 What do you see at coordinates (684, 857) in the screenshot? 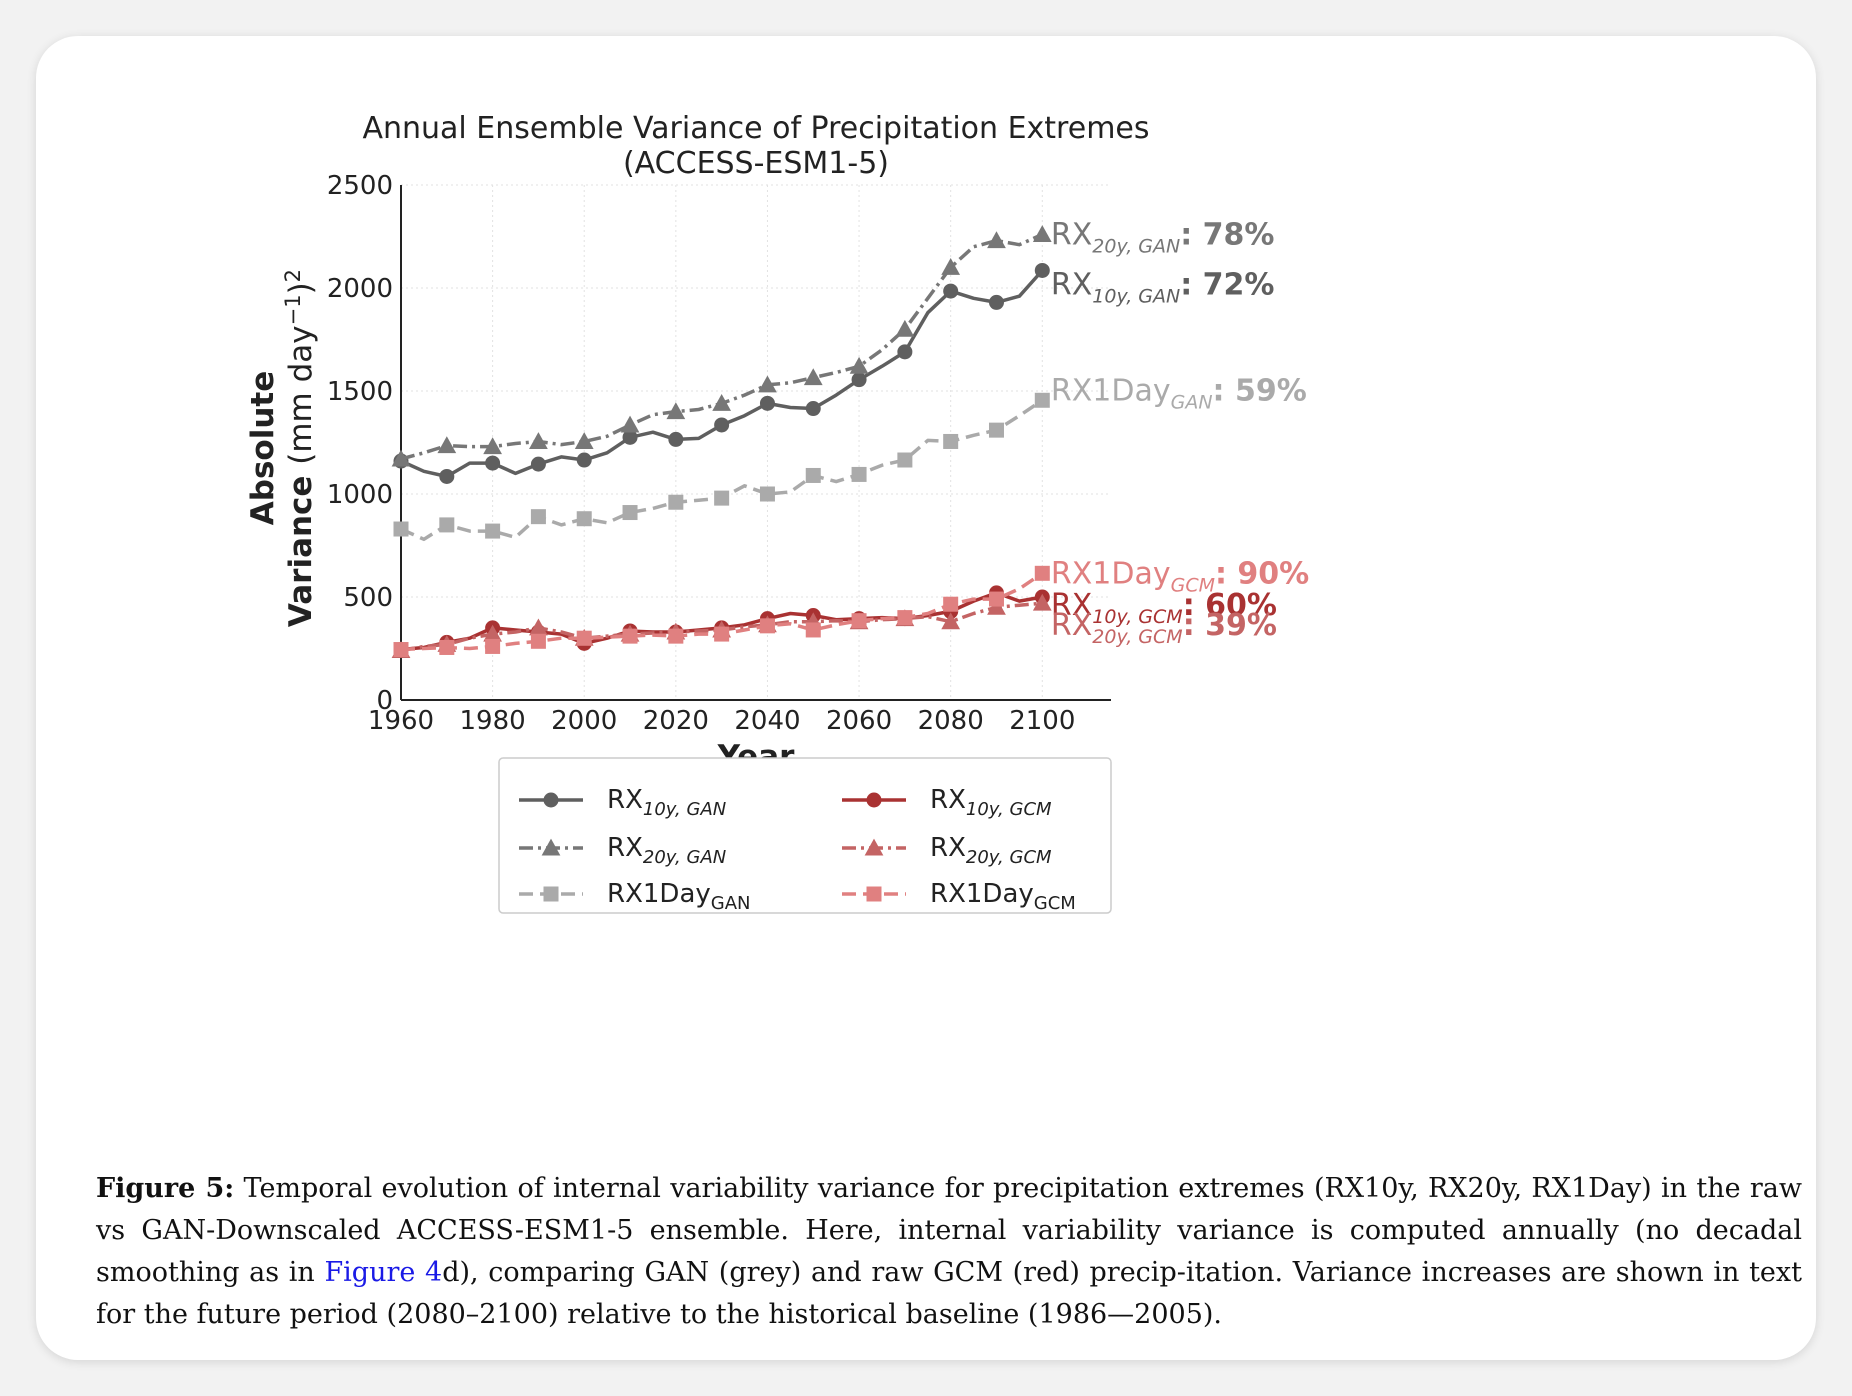
I see `legend-label-sub: 20y, GAN` at bounding box center [684, 857].